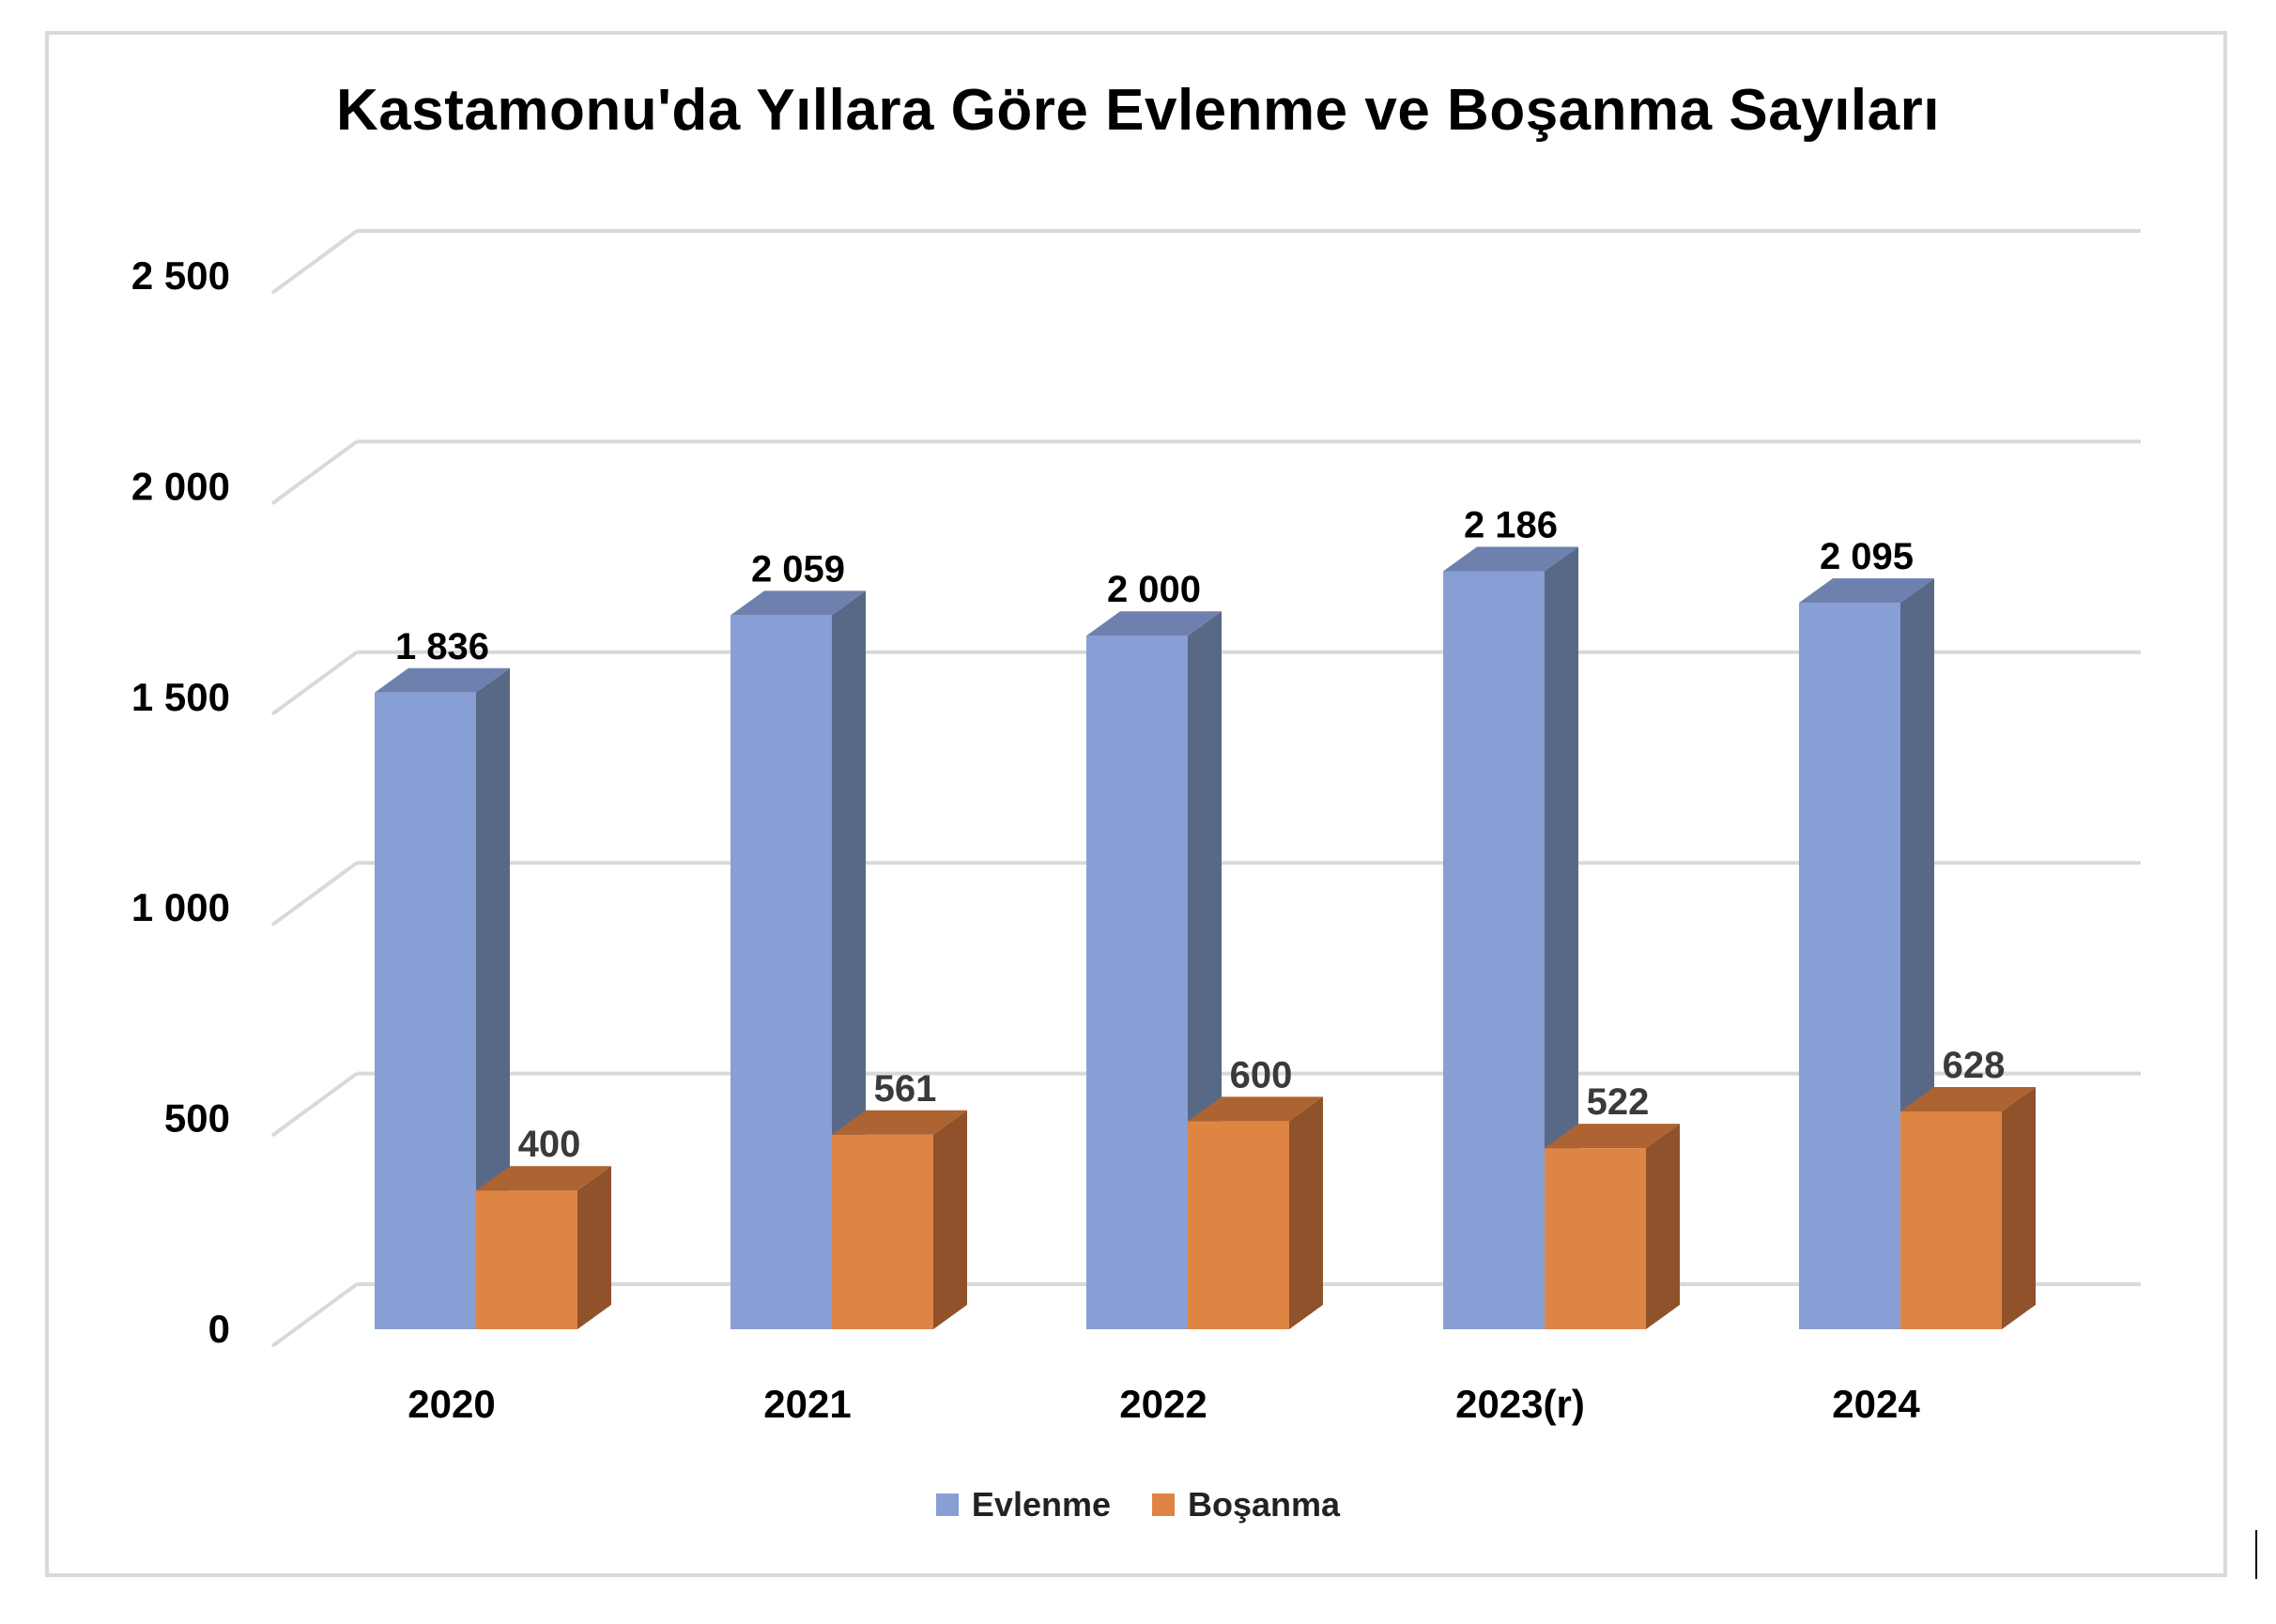  Describe the element at coordinates (1264, 1504) in the screenshot. I see `legend-label-bosanma: Boşanma` at that location.